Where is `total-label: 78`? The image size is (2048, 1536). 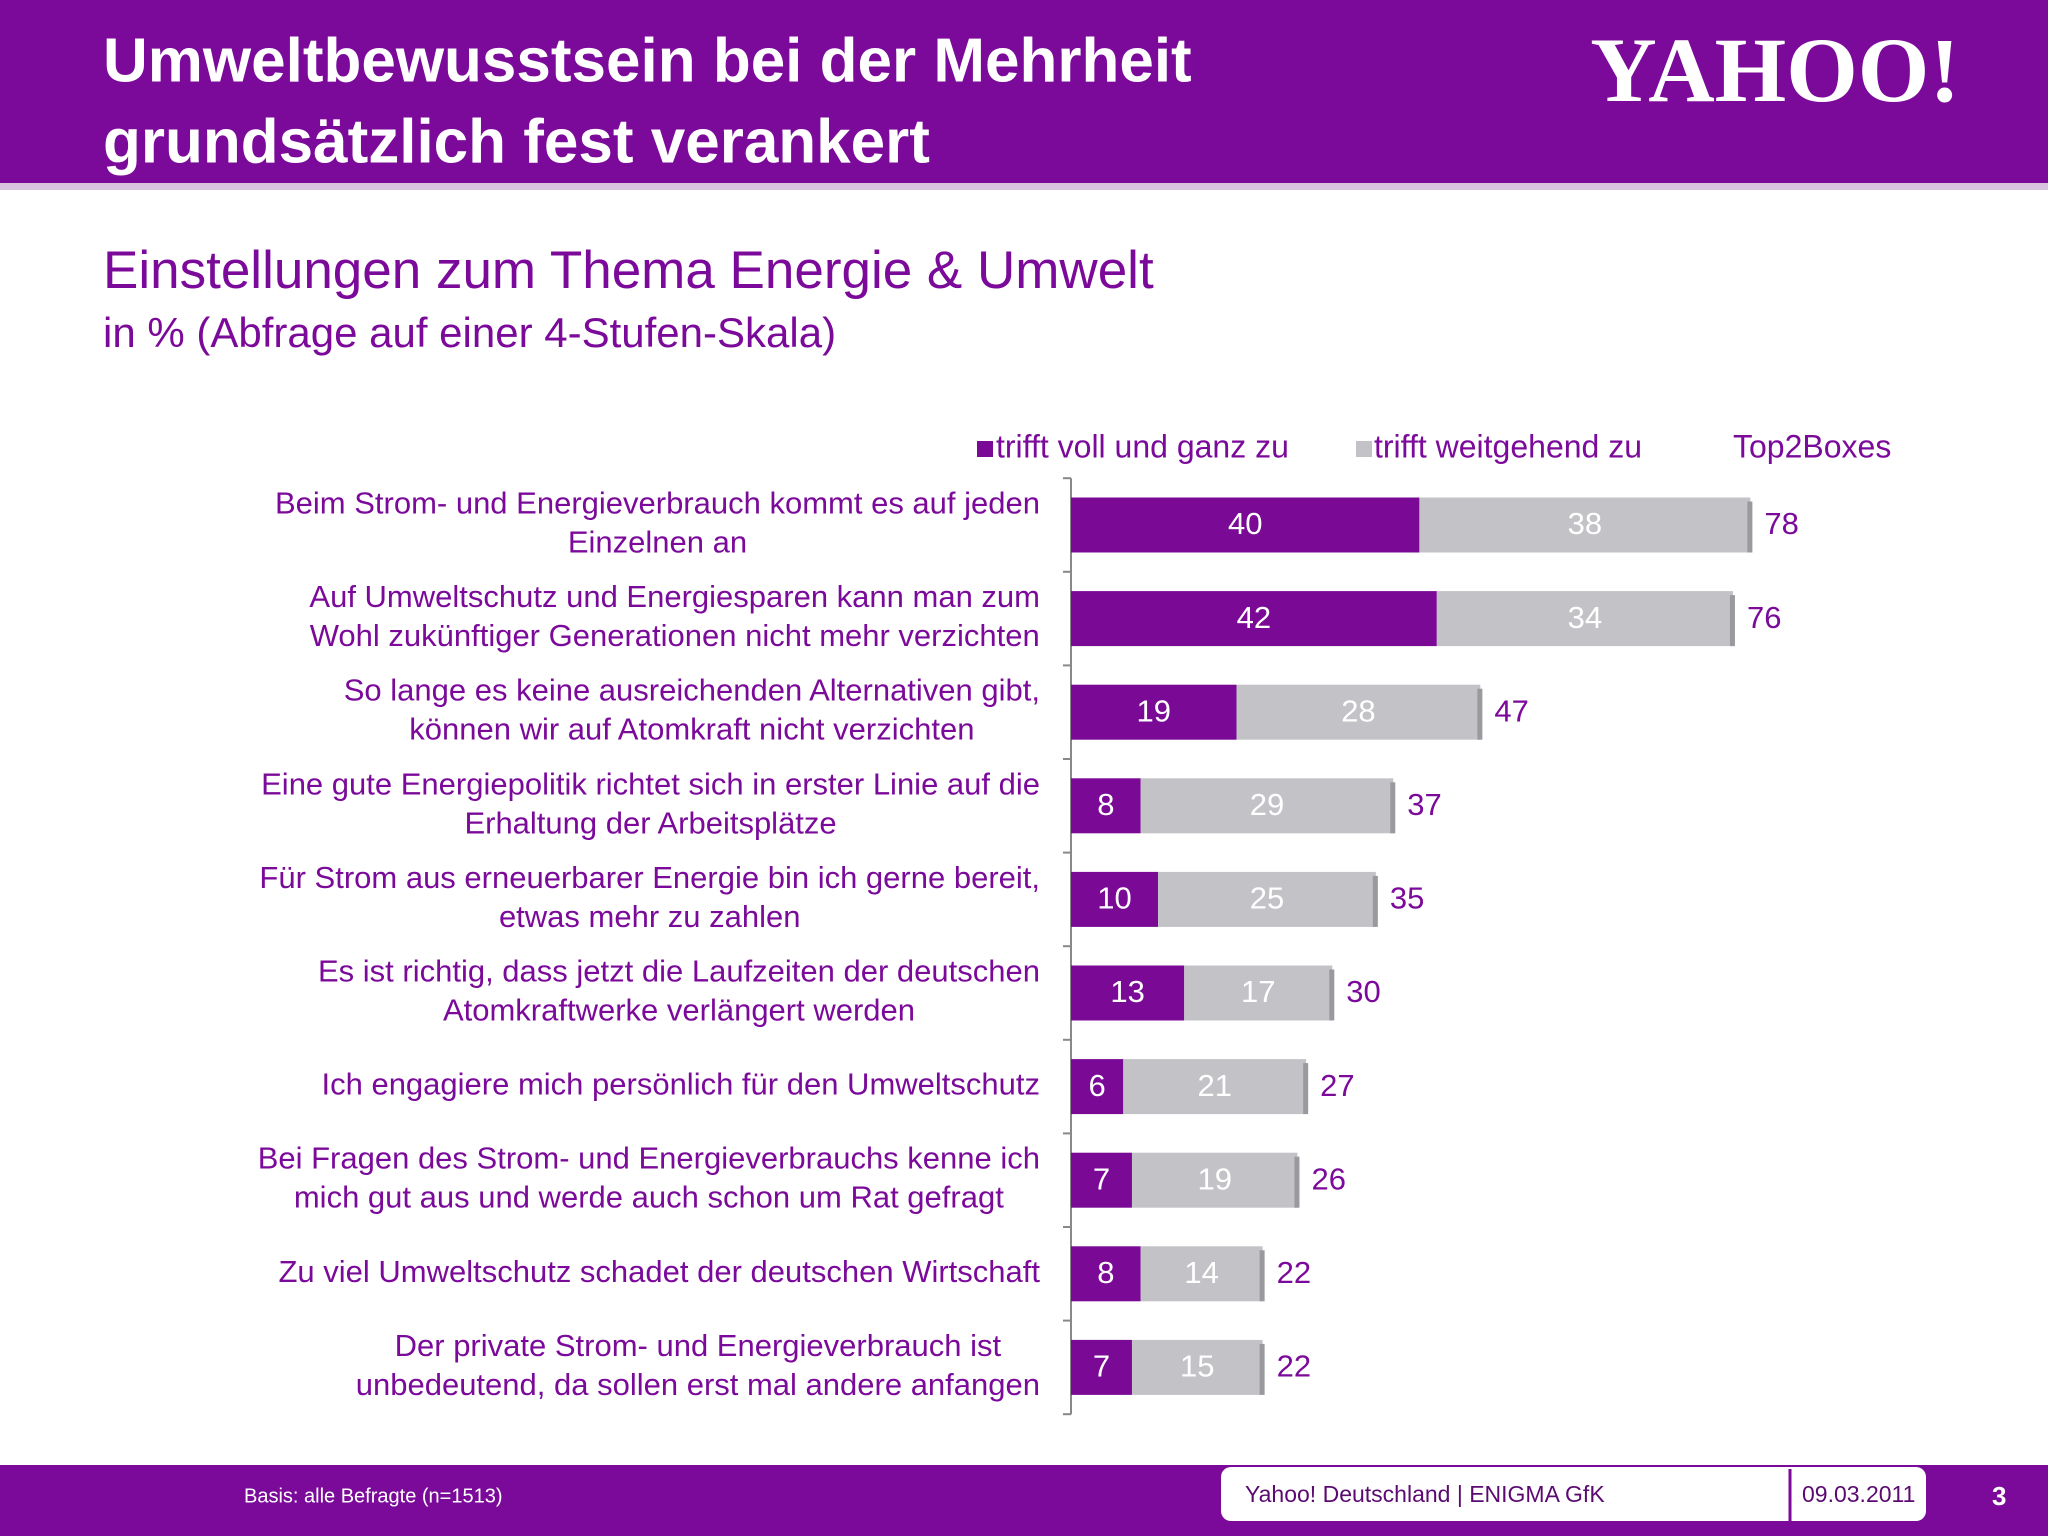 total-label: 78 is located at coordinates (1781, 523).